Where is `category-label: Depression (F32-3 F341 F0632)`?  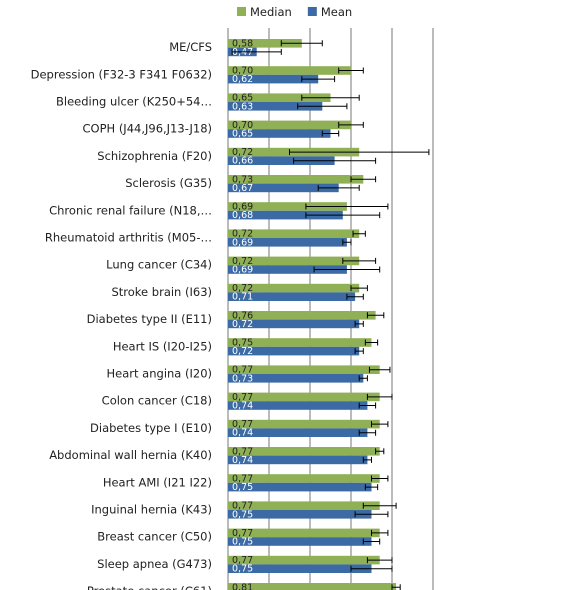
category-label: Depression (F32-3 F341 F0632) is located at coordinates (121, 74).